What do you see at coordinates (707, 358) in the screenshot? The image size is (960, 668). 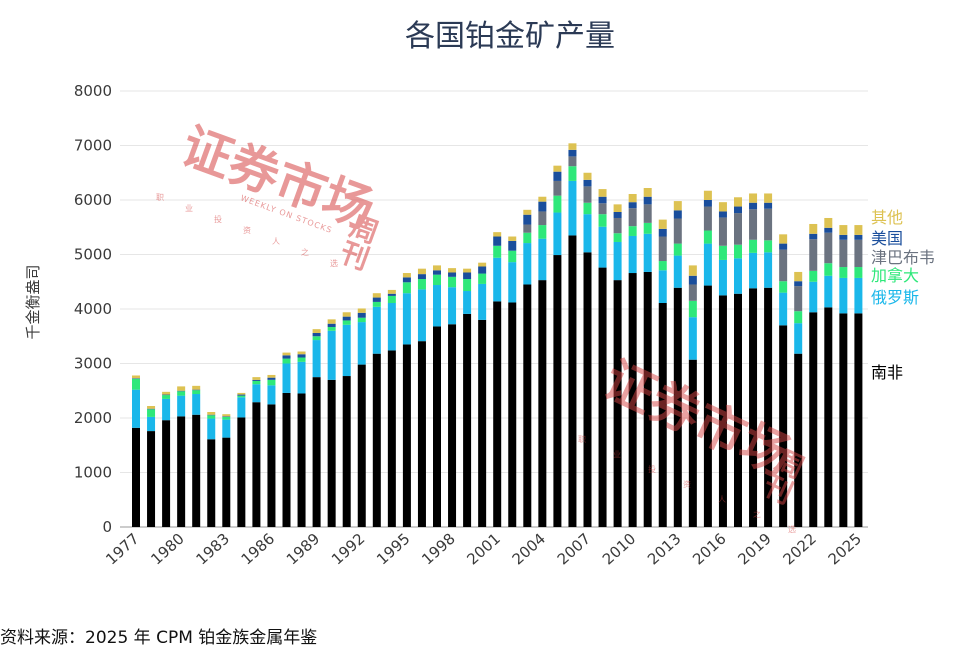 I see `bar-stack-2015` at bounding box center [707, 358].